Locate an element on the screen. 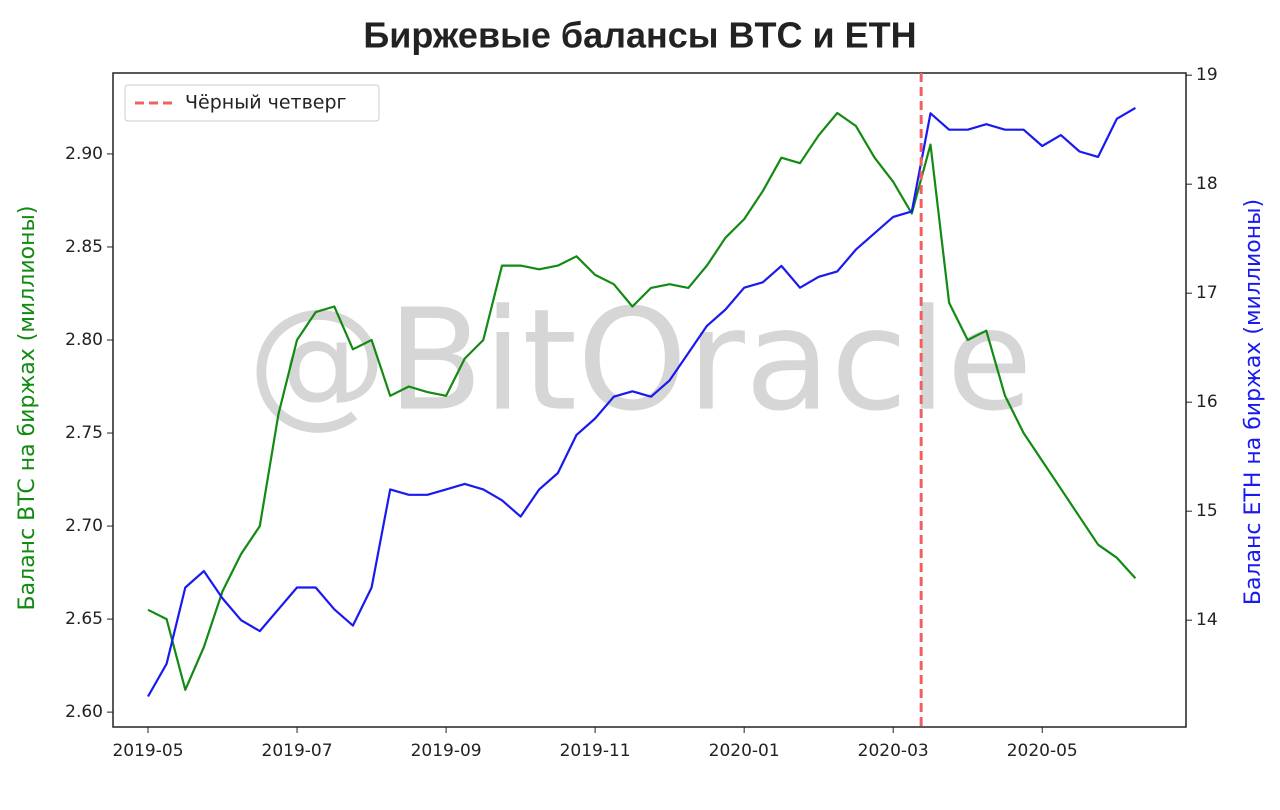  legend-box is located at coordinates (252, 103).